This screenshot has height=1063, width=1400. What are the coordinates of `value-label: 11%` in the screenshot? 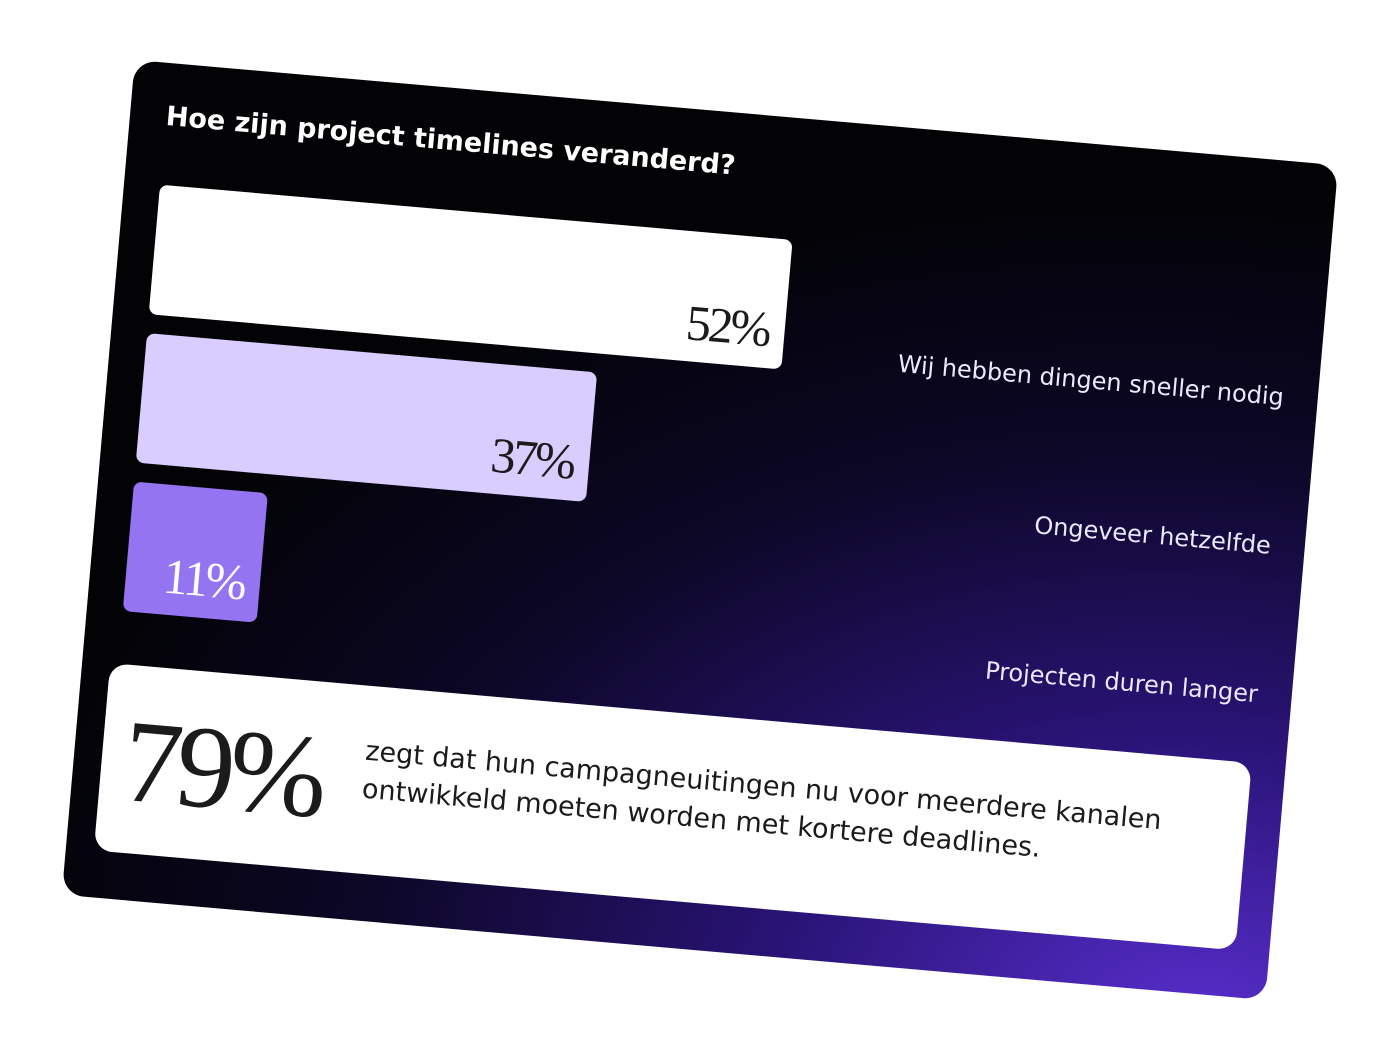 It's located at (204, 579).